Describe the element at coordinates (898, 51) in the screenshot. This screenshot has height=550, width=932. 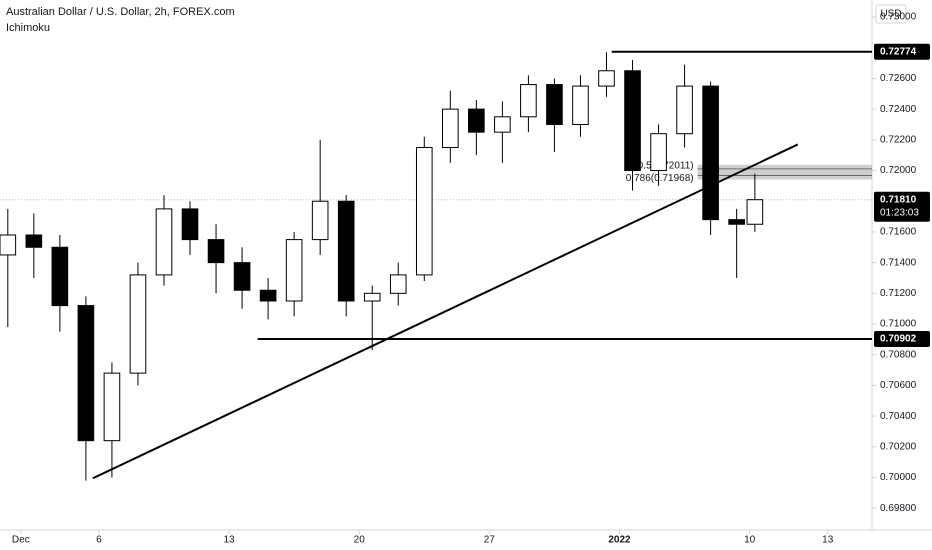
I see `level-price-label: 0.72774` at that location.